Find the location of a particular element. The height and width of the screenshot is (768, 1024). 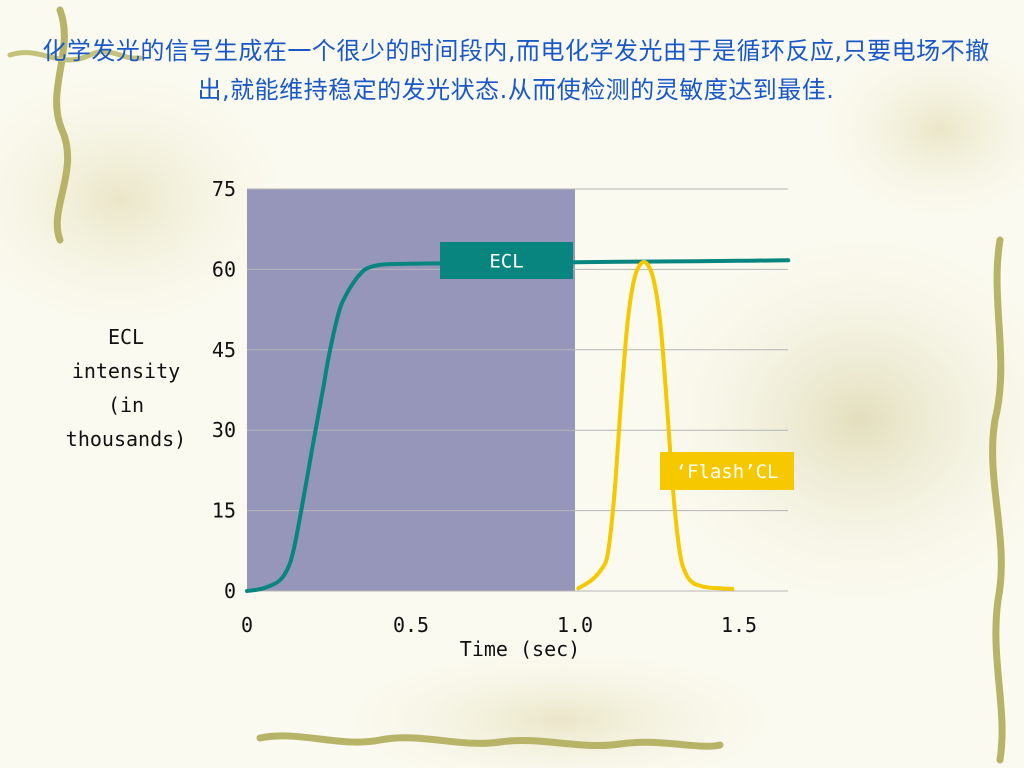

vine-bottom is located at coordinates (490, 741).